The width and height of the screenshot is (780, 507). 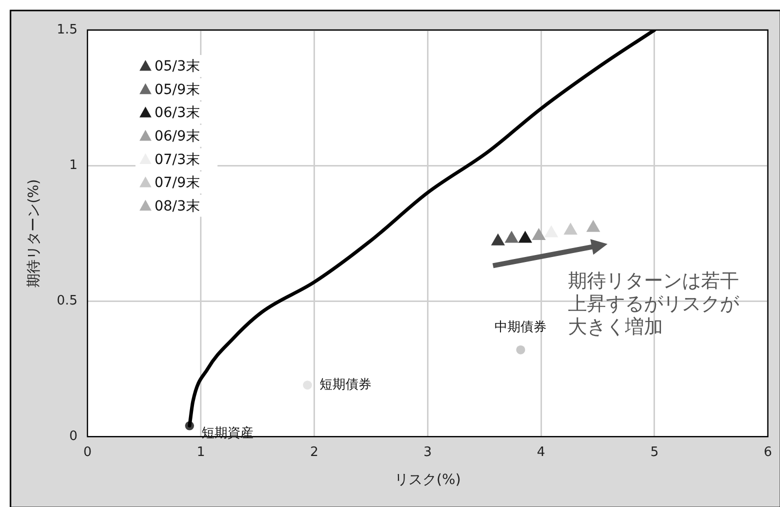 I want to click on y-tick-label: 0, so click(x=73, y=436).